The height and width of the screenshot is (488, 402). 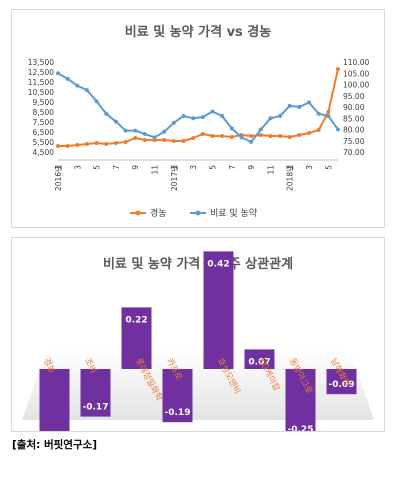 What do you see at coordinates (198, 264) in the screenshot?
I see `bar-chart-title: 비료 및 농약 가격 관련주 상관관계` at bounding box center [198, 264].